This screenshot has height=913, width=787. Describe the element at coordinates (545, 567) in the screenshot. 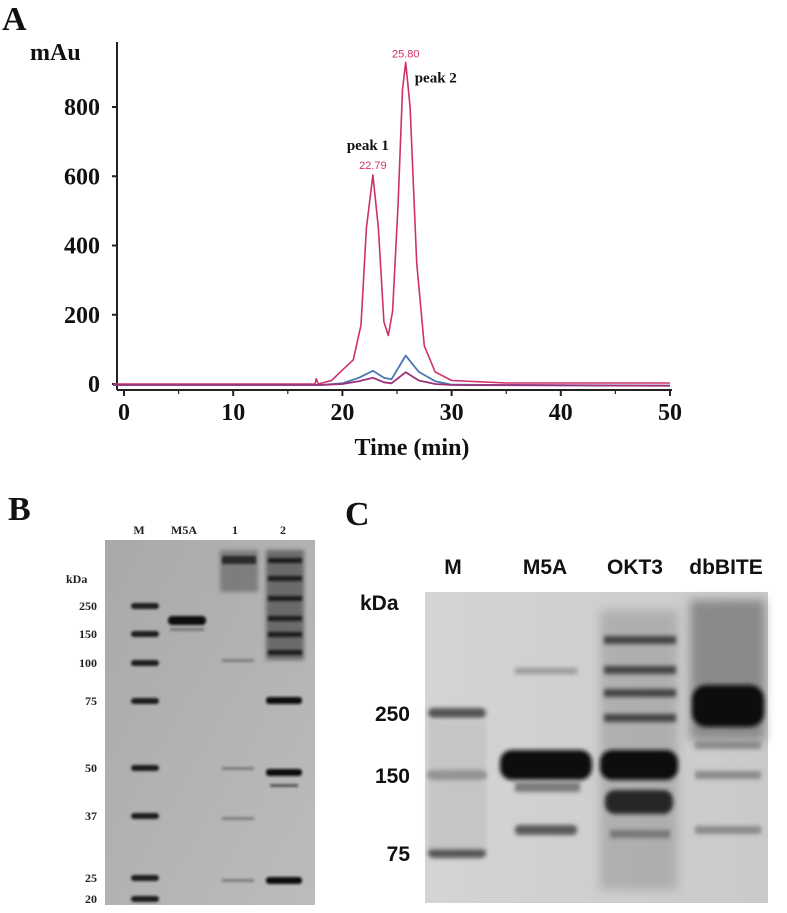

I see `gel-c-lane-label: M5A` at that location.